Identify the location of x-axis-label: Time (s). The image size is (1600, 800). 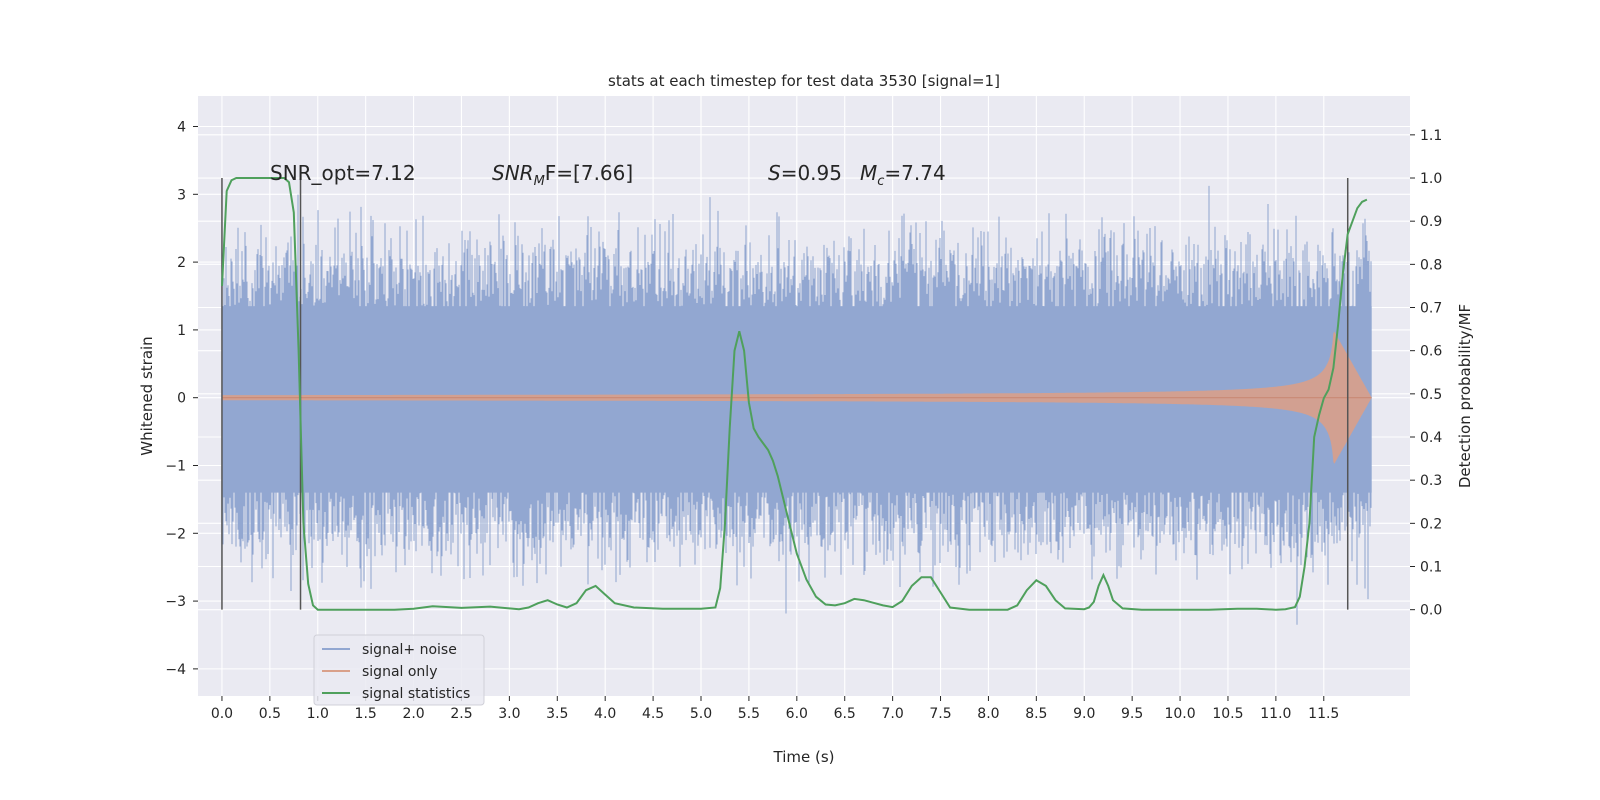
(804, 757).